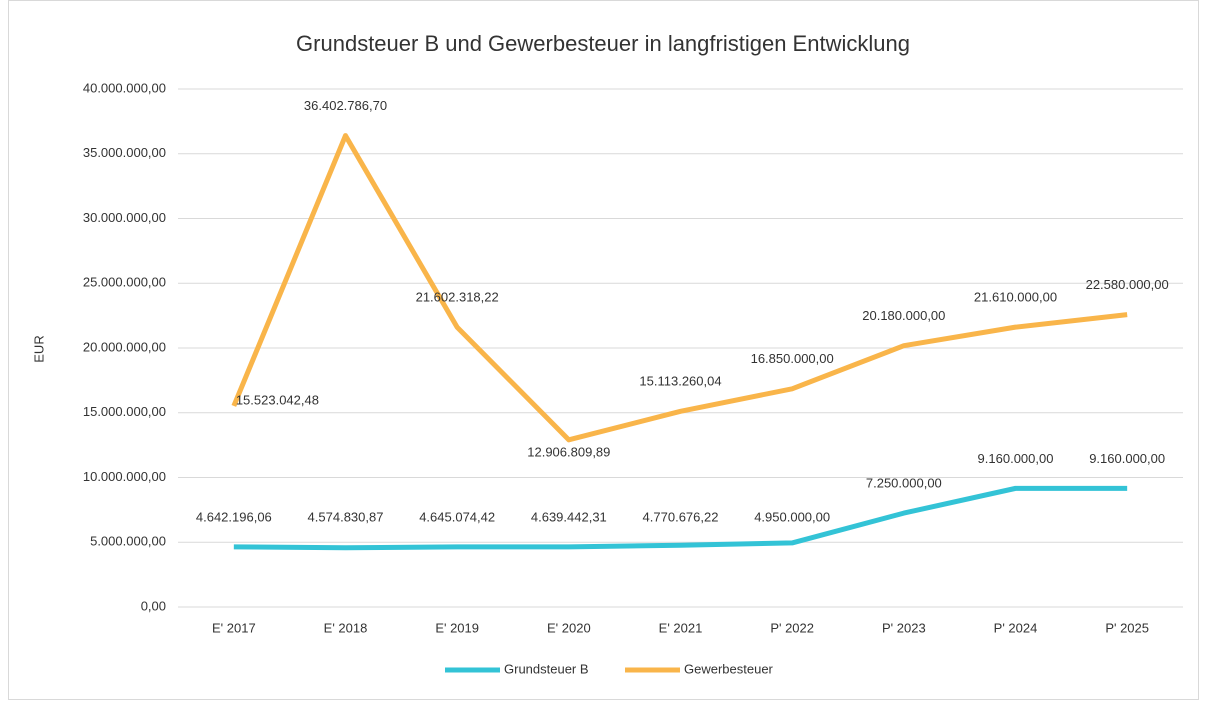 This screenshot has width=1206, height=706. I want to click on data-label: 15.523.042,48, so click(277, 399).